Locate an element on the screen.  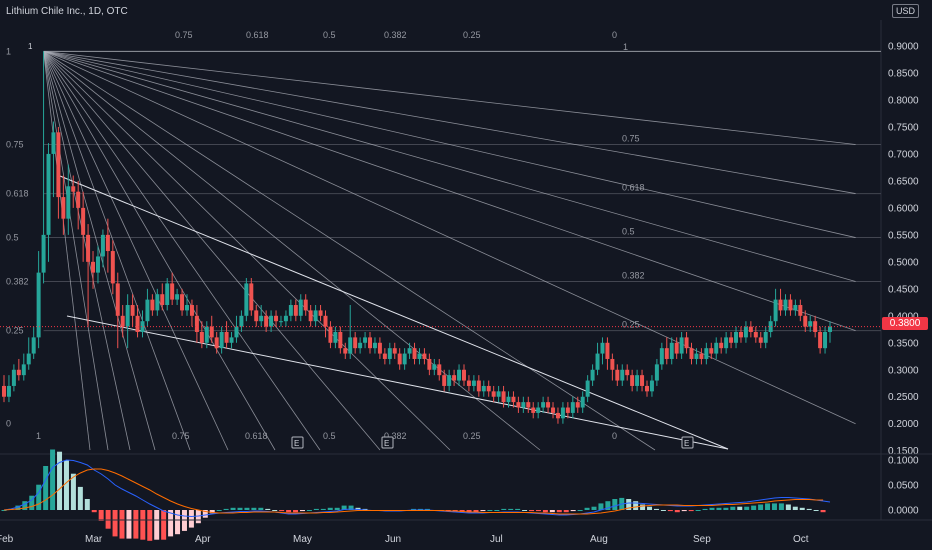
price-axis-tick-label: 0.5500 is located at coordinates (903, 235).